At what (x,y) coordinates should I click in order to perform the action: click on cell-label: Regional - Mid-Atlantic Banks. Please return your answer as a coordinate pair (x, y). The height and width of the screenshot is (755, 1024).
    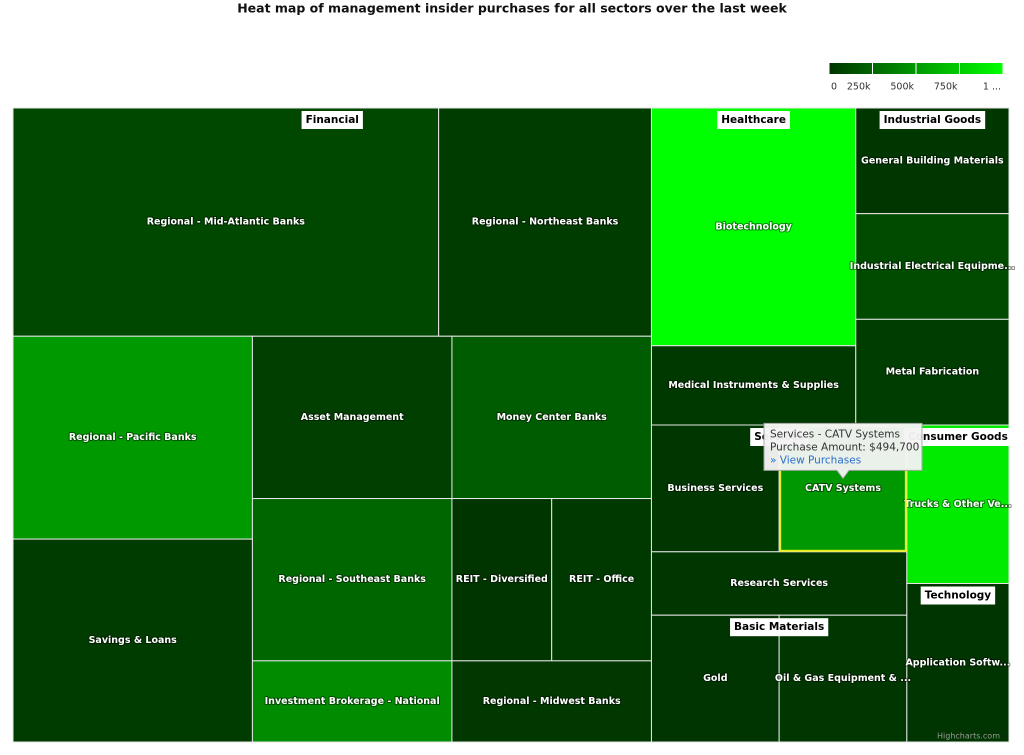
    Looking at the image, I should click on (226, 222).